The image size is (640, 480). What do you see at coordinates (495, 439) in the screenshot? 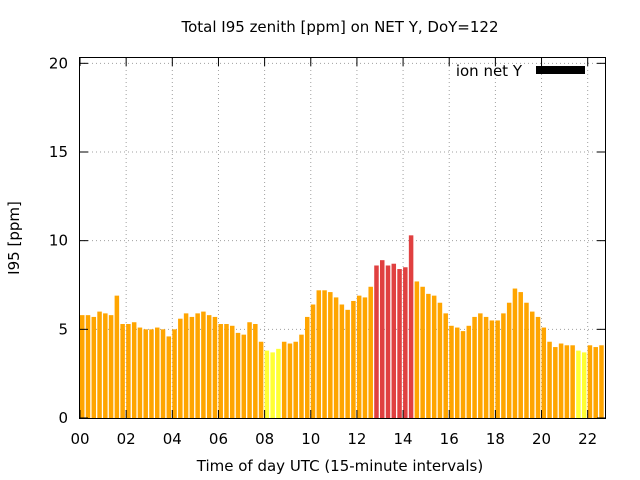
I see `x-tick-label: 18` at bounding box center [495, 439].